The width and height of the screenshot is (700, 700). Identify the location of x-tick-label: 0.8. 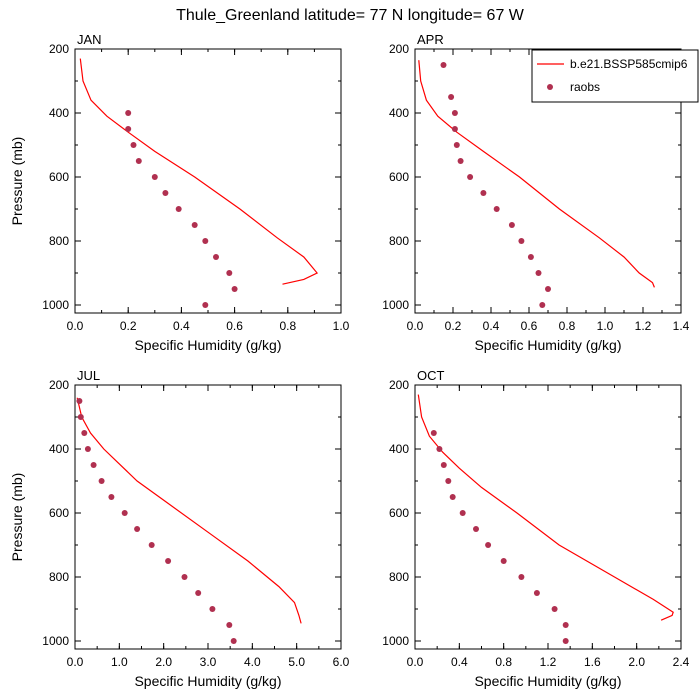
(503, 662).